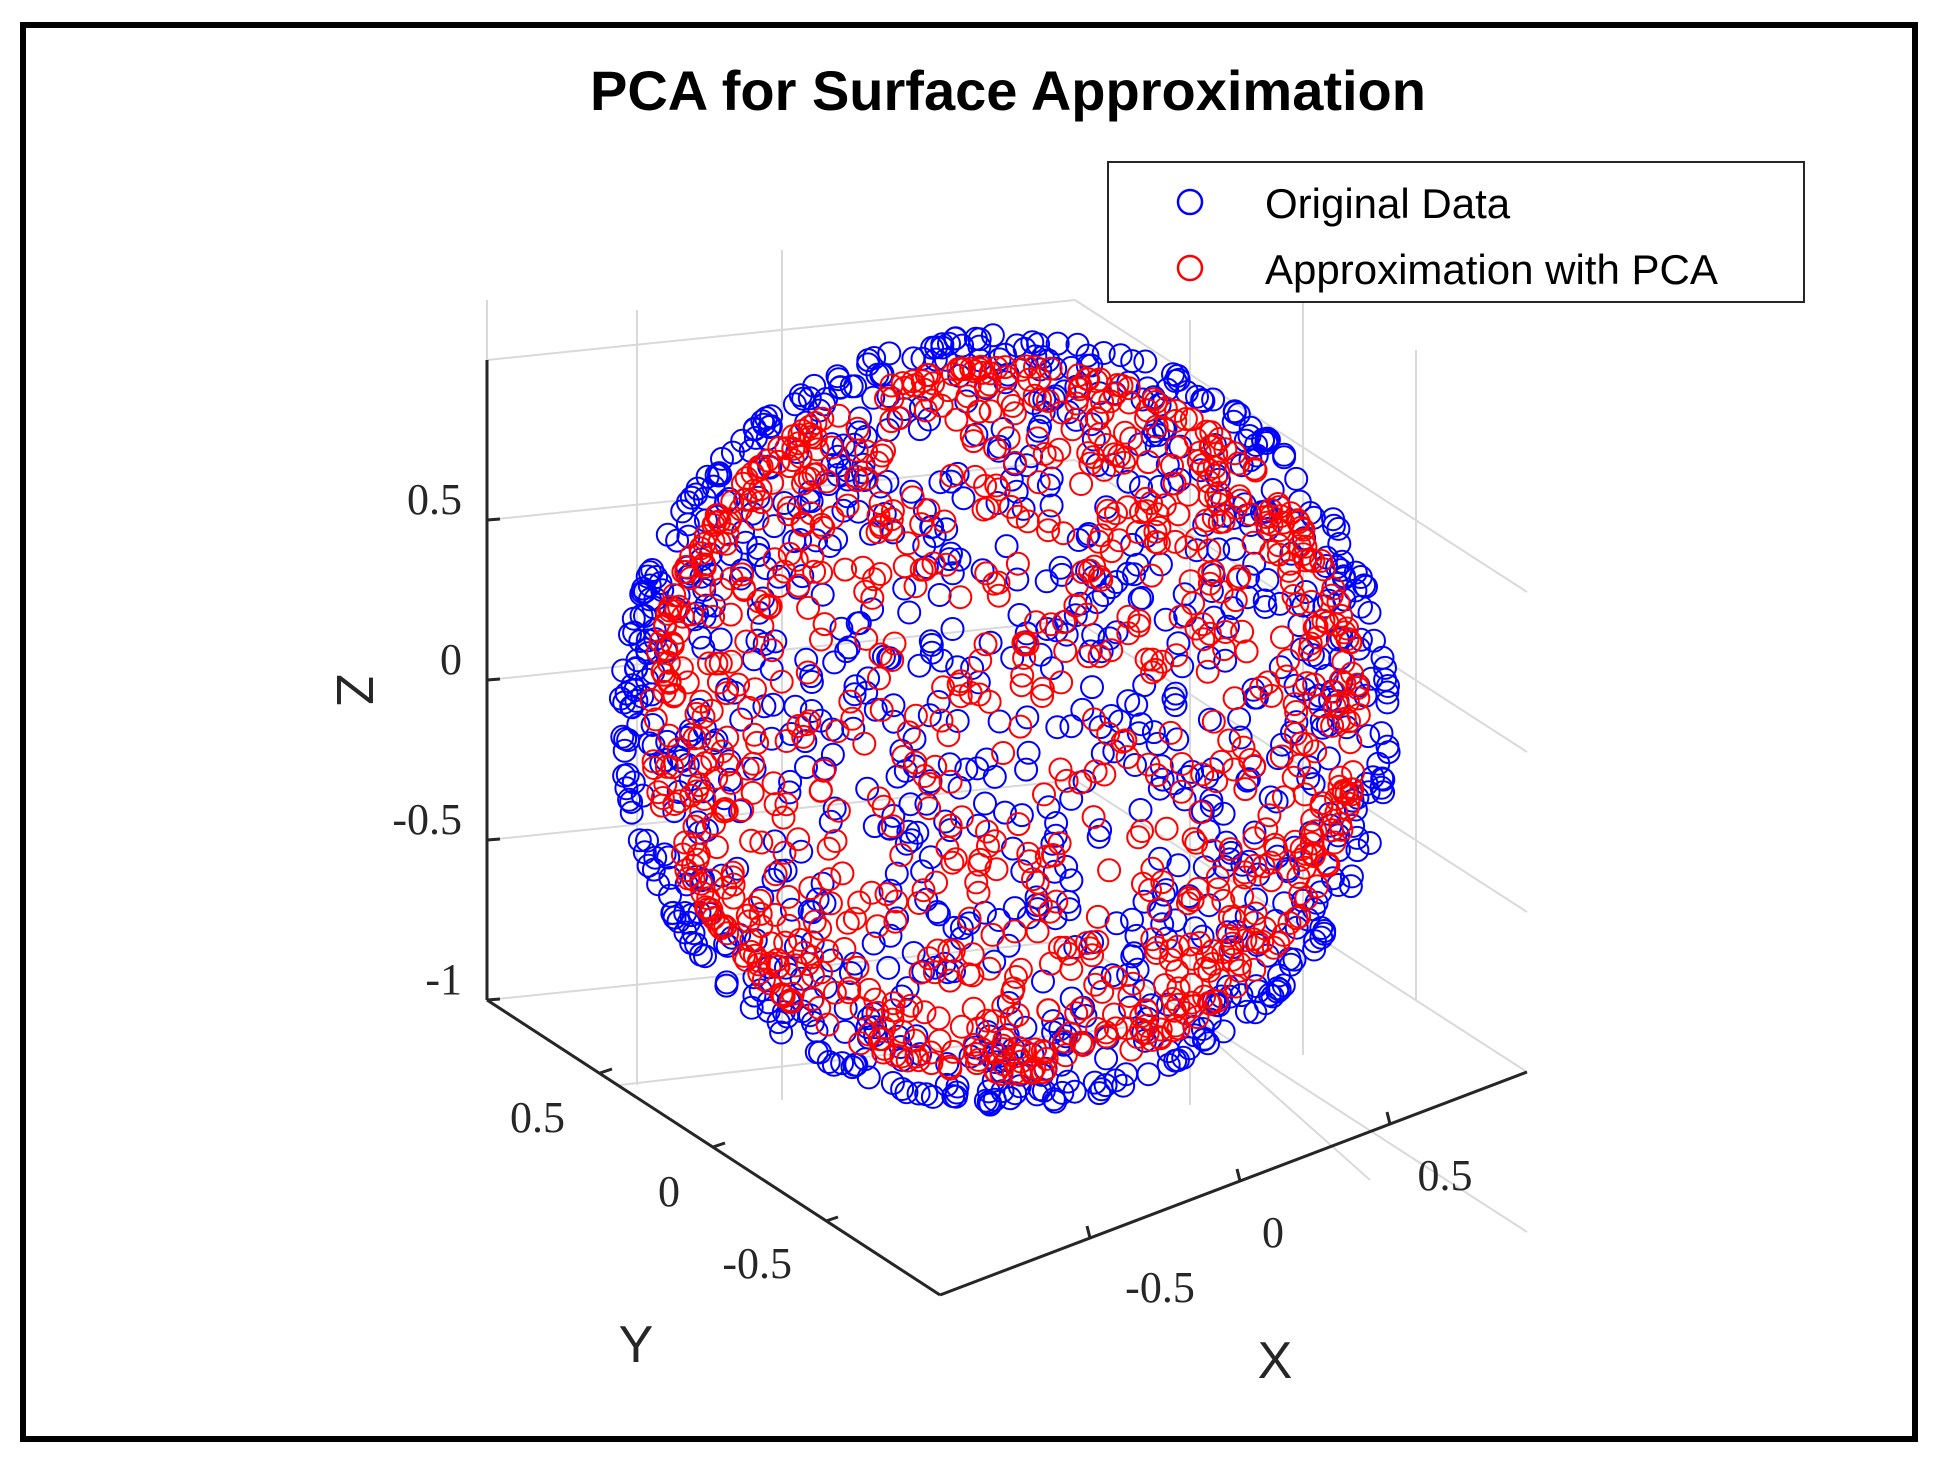  What do you see at coordinates (493, 519) in the screenshot?
I see `z-tick-mark` at bounding box center [493, 519].